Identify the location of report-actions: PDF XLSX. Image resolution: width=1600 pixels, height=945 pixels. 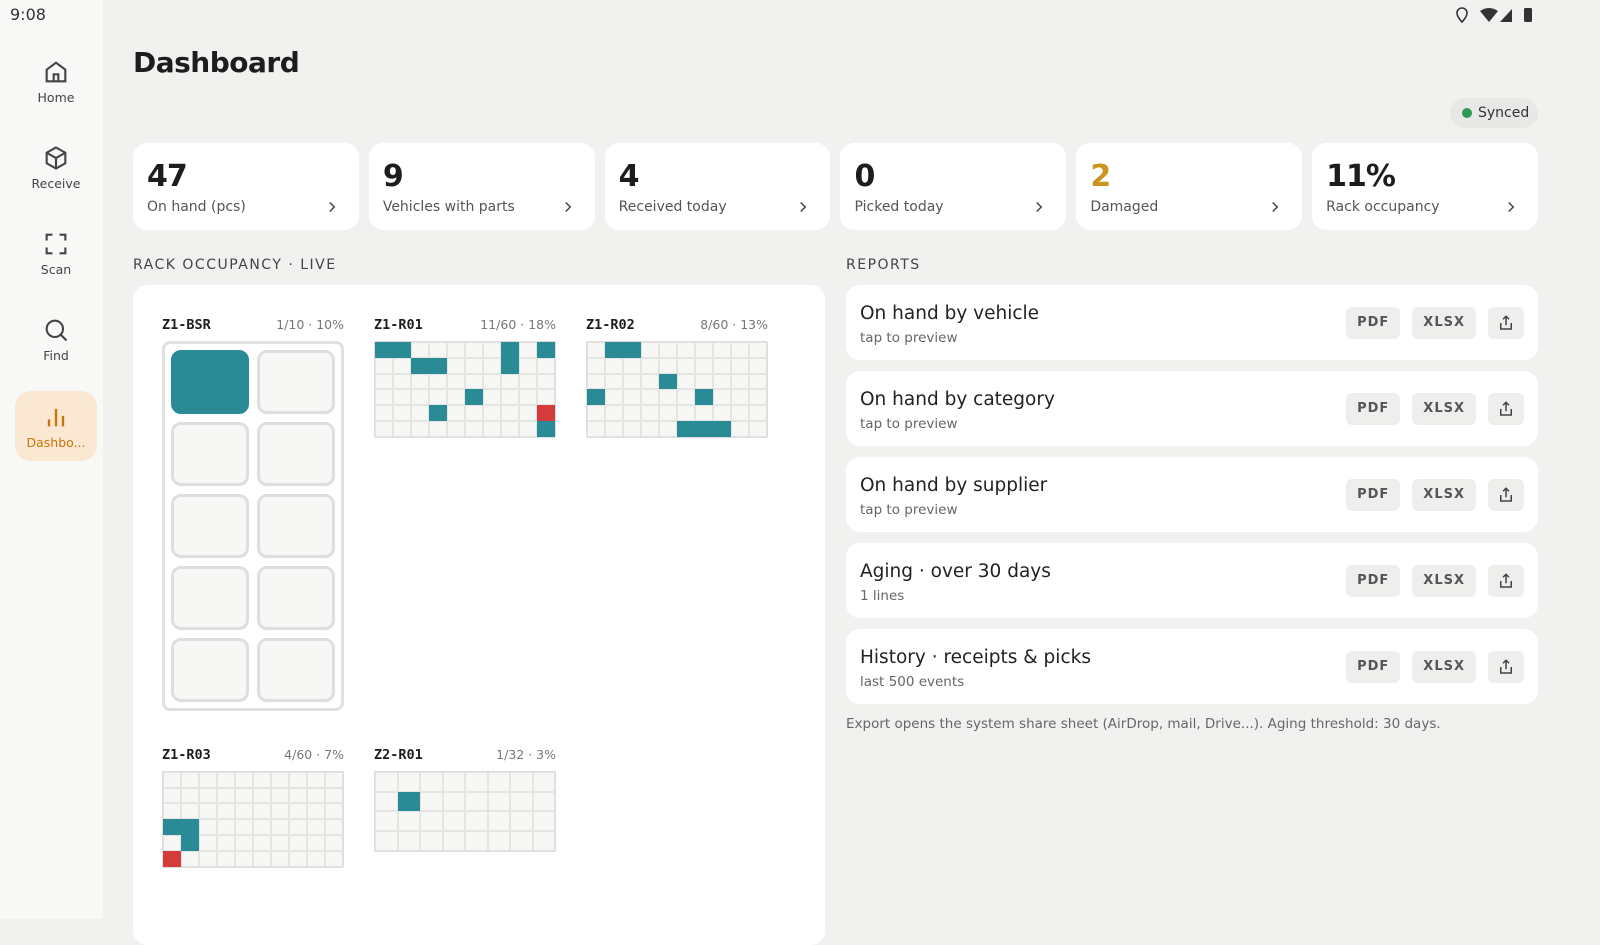
(1435, 323).